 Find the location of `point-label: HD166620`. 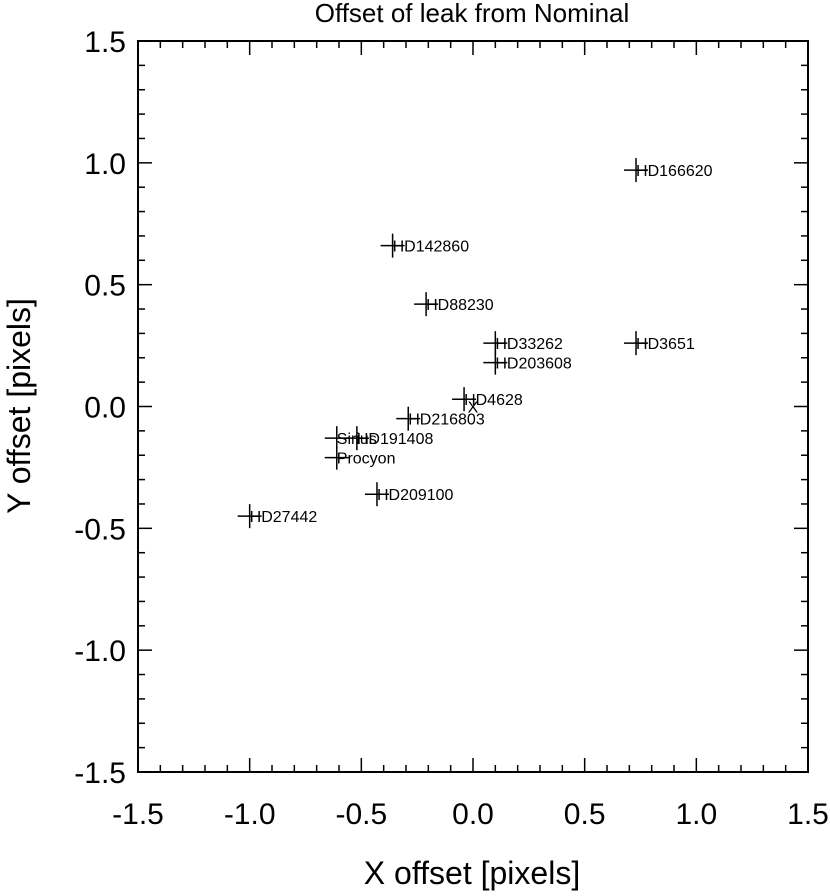

point-label: HD166620 is located at coordinates (674, 171).